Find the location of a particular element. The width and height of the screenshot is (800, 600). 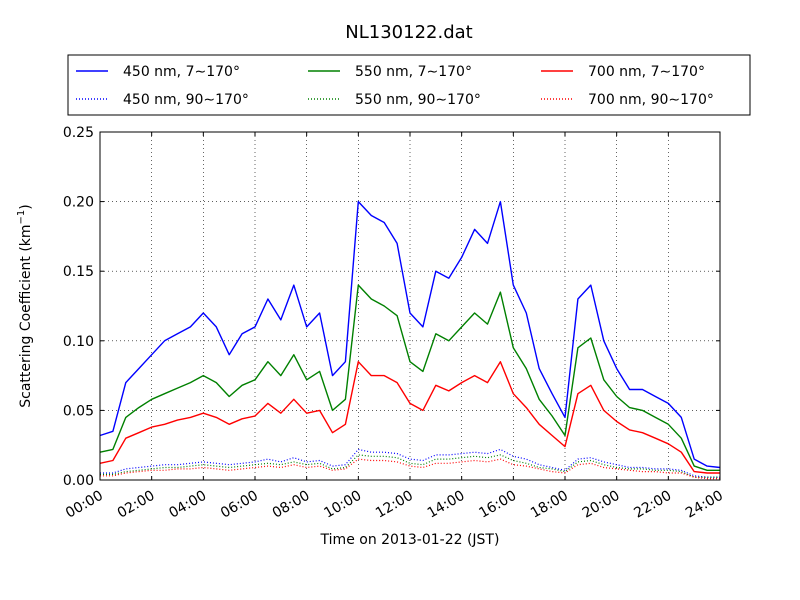

y-axis-label: Scattering Coefficient (km−1) is located at coordinates (25, 306).